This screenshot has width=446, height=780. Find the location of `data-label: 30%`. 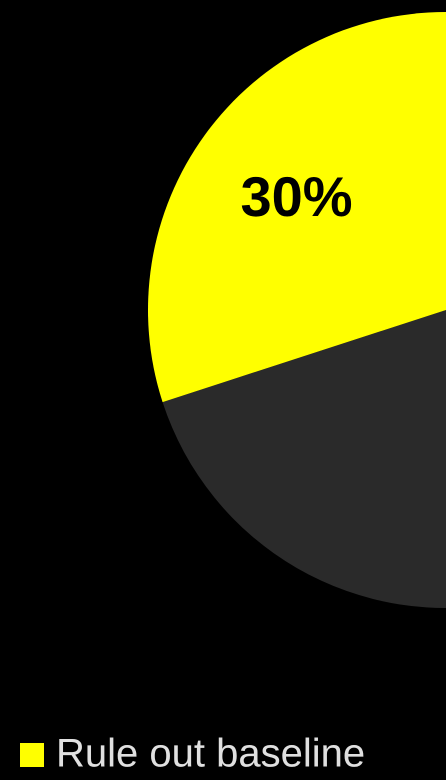

data-label: 30% is located at coordinates (296, 196).